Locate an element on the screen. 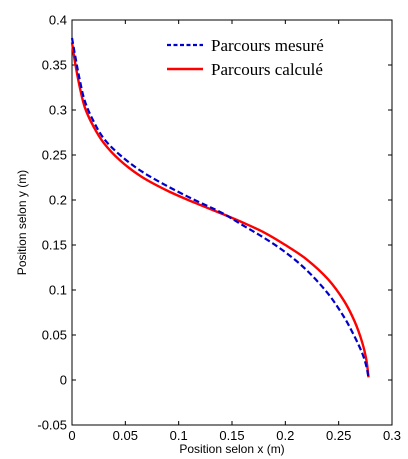 The height and width of the screenshot is (459, 408). y-tick-label: 0 is located at coordinates (63, 380).